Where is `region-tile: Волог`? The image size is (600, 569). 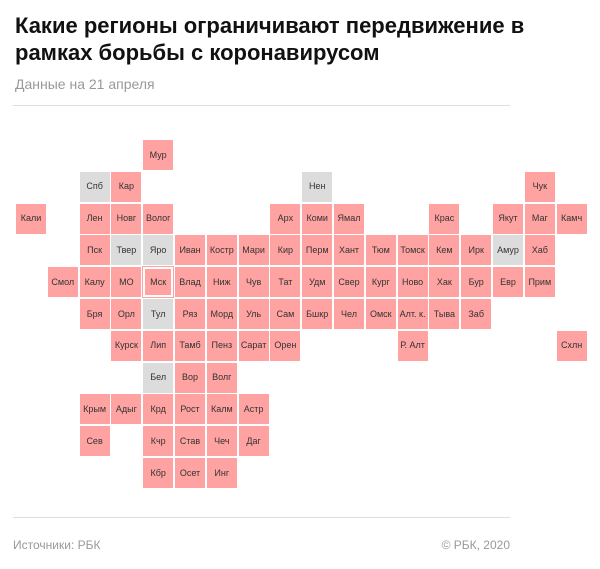 region-tile: Волог is located at coordinates (158, 218).